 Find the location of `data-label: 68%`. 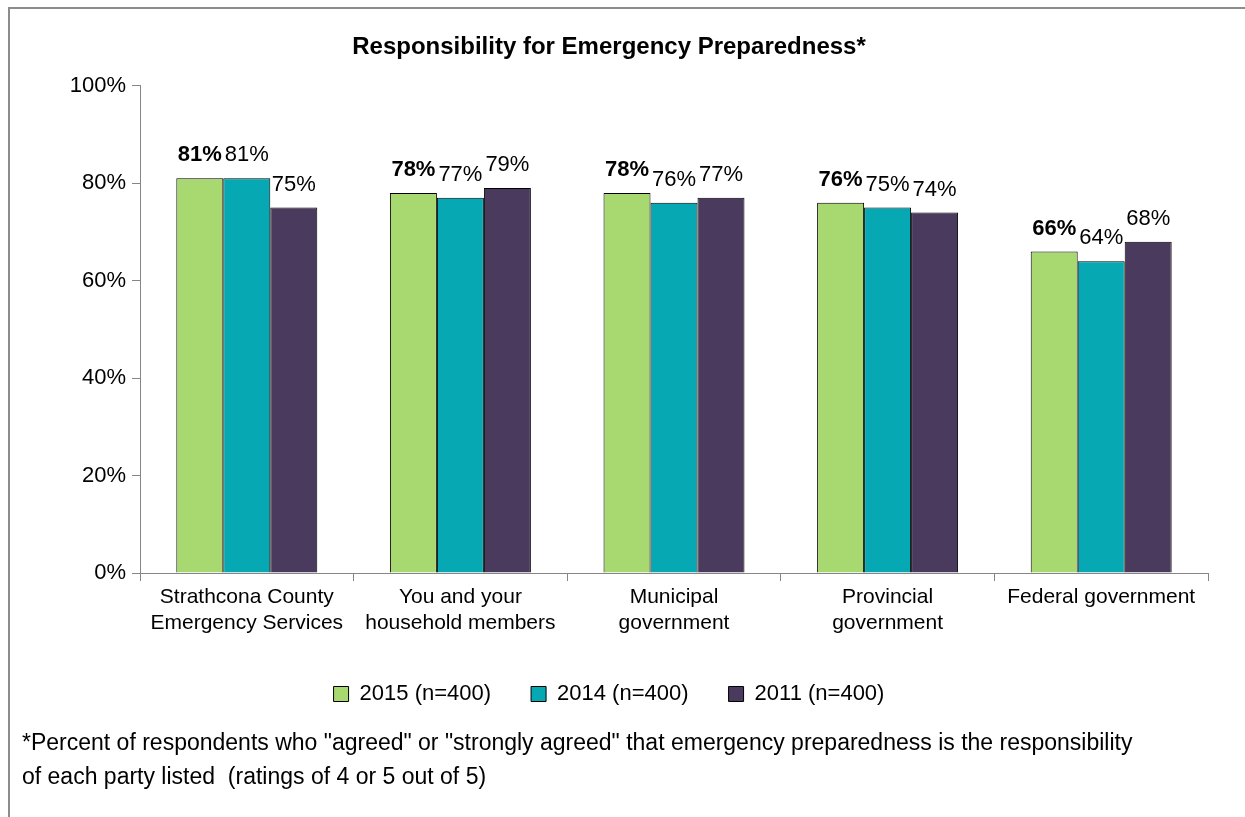

data-label: 68% is located at coordinates (1148, 217).